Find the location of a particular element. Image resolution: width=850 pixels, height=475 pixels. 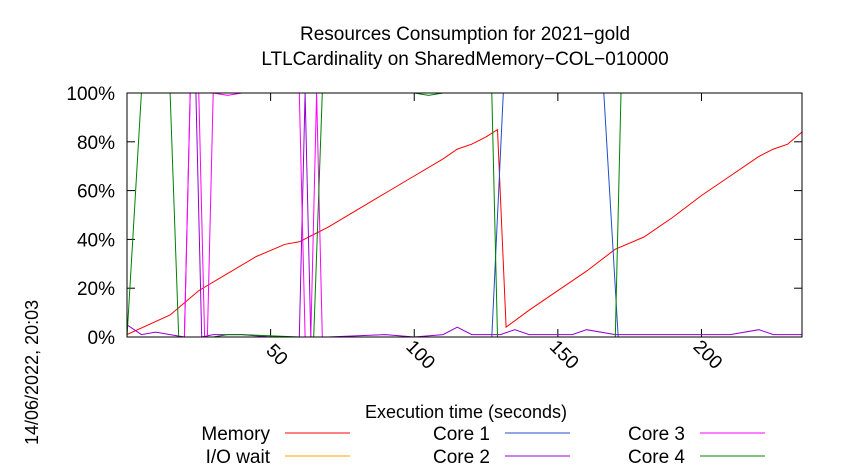

chart-title: Resources Consumption for 2021−gold is located at coordinates (465, 34).